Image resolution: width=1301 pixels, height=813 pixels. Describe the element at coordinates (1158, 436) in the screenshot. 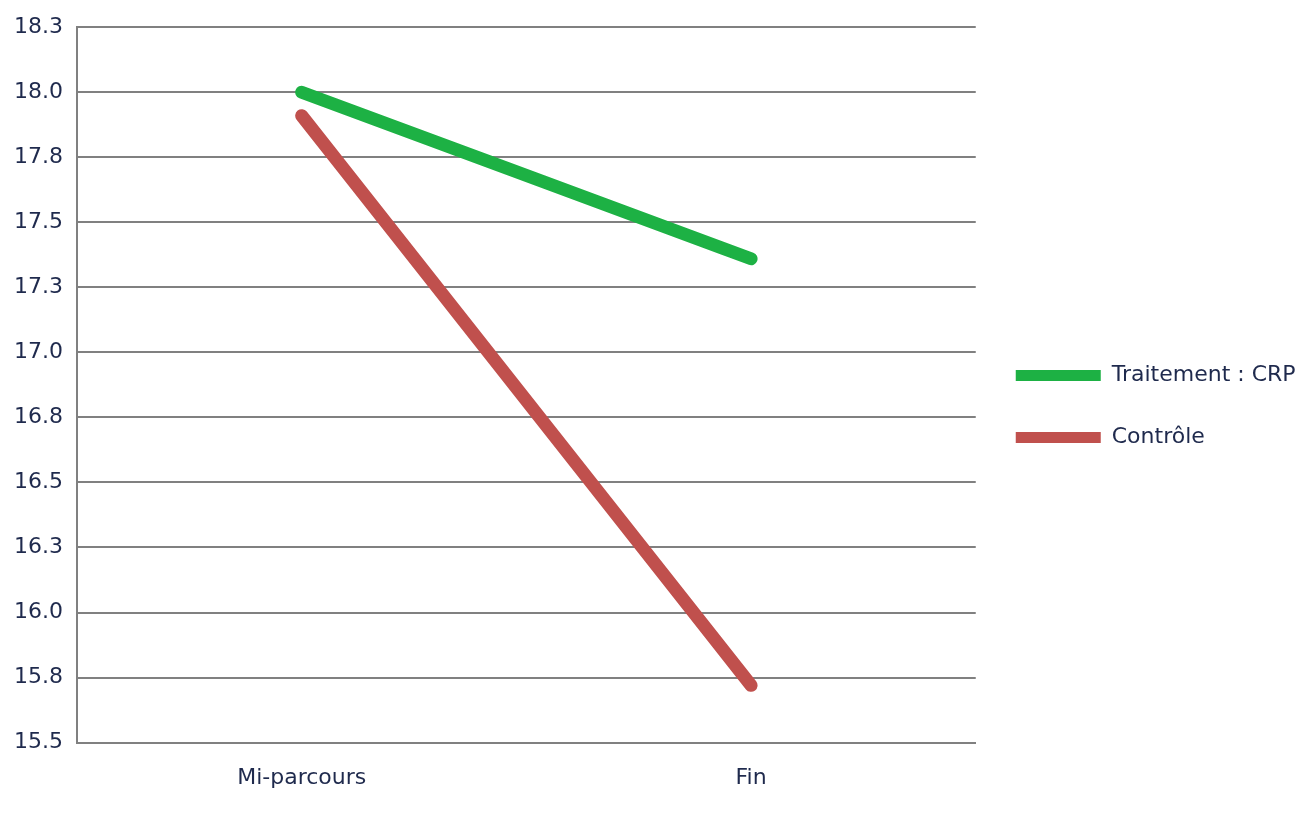

I see `legend-label: Contrôle` at that location.